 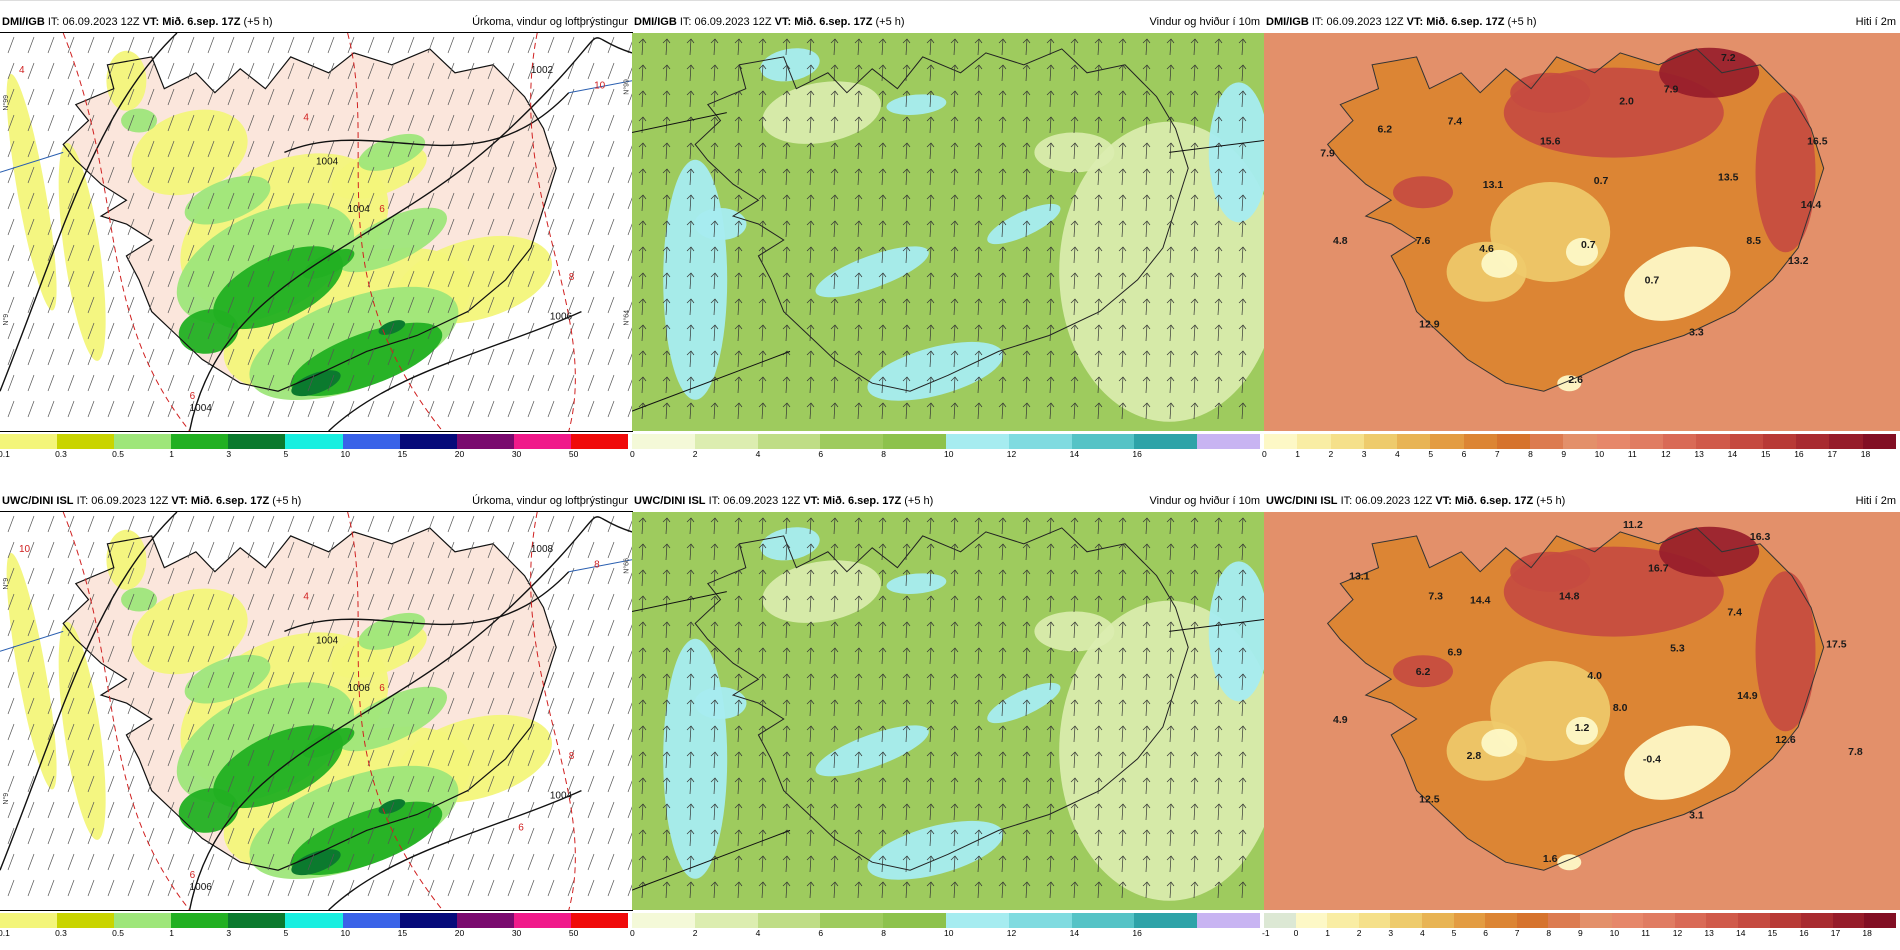 I want to click on latitude-label: N°9, so click(x=6, y=584).